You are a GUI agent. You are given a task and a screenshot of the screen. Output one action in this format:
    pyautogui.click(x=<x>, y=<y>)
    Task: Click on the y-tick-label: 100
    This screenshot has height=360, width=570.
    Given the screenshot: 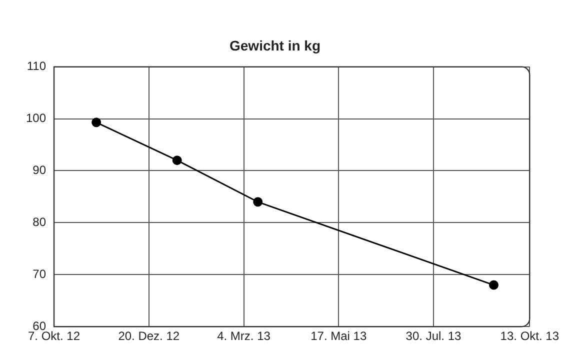 What is the action you would take?
    pyautogui.click(x=36, y=118)
    